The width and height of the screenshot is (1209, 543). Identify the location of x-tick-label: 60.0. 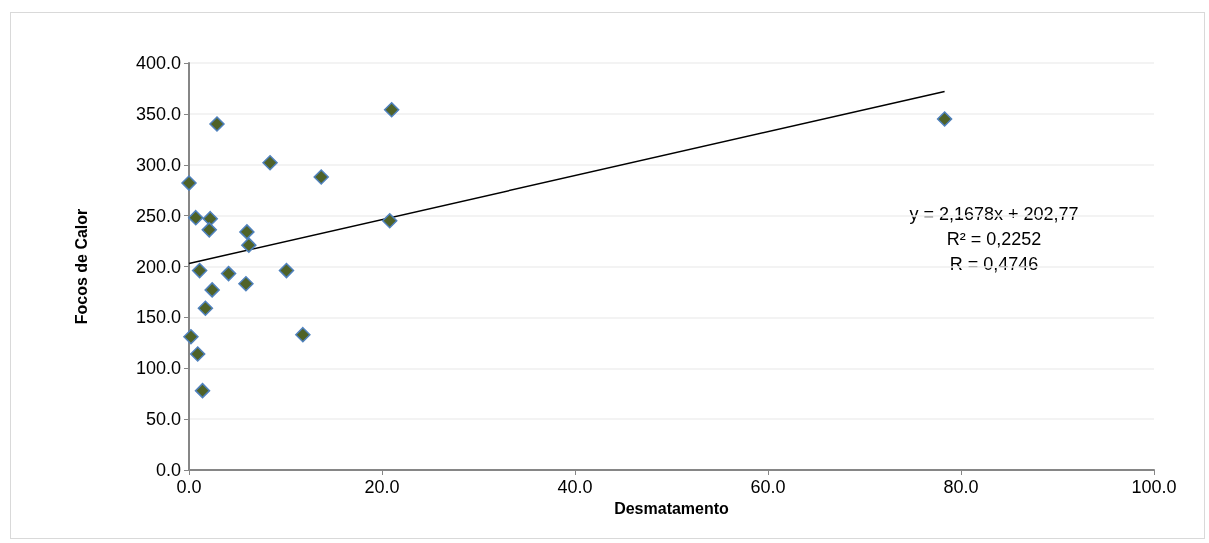
(768, 487).